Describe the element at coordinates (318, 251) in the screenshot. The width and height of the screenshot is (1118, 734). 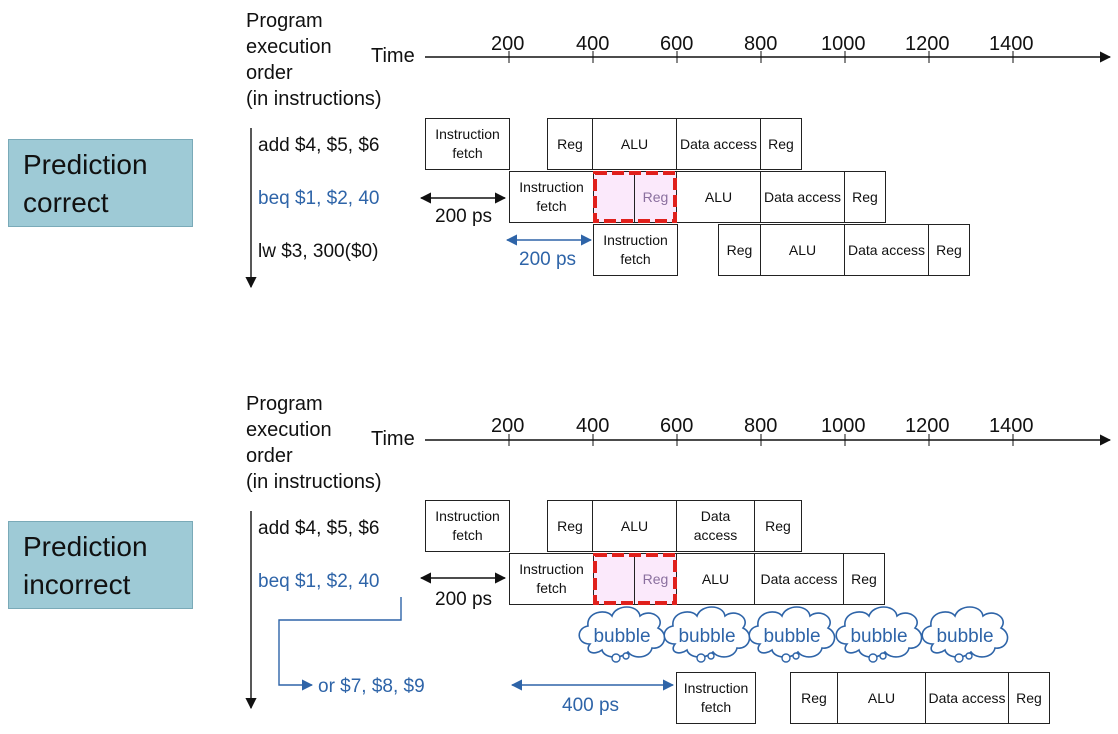
I see `instruction-lw: lw $3, 300($0)` at that location.